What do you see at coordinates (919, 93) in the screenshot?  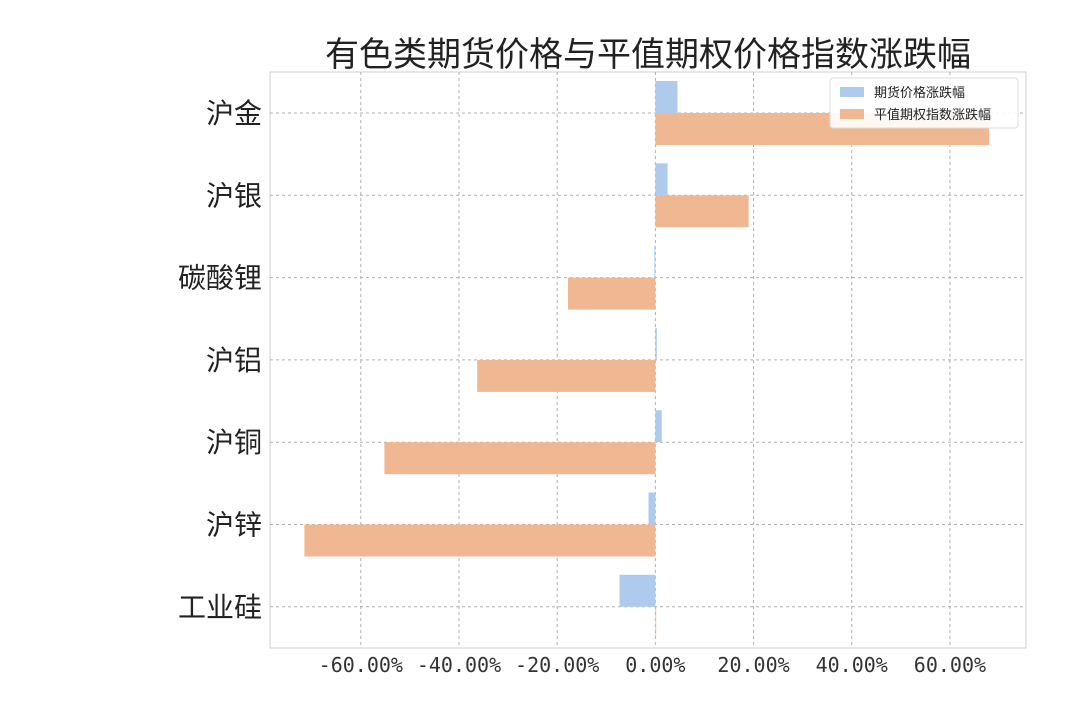 I see `legend-label-futures: 期货价格涨跌幅` at bounding box center [919, 93].